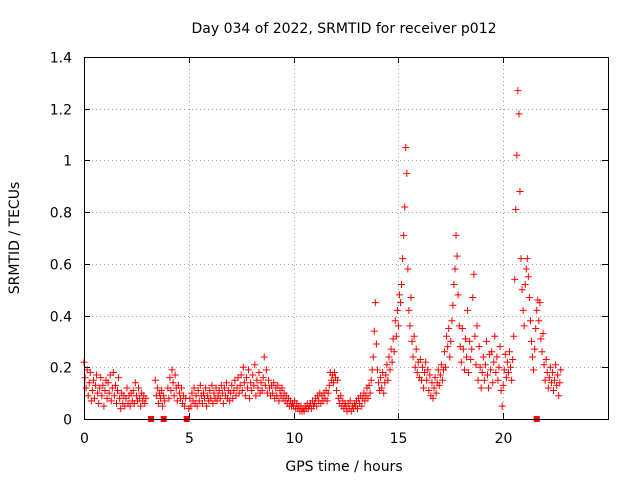 The image size is (640, 485). What do you see at coordinates (189, 439) in the screenshot?
I see `x-tick-label: 5` at bounding box center [189, 439].